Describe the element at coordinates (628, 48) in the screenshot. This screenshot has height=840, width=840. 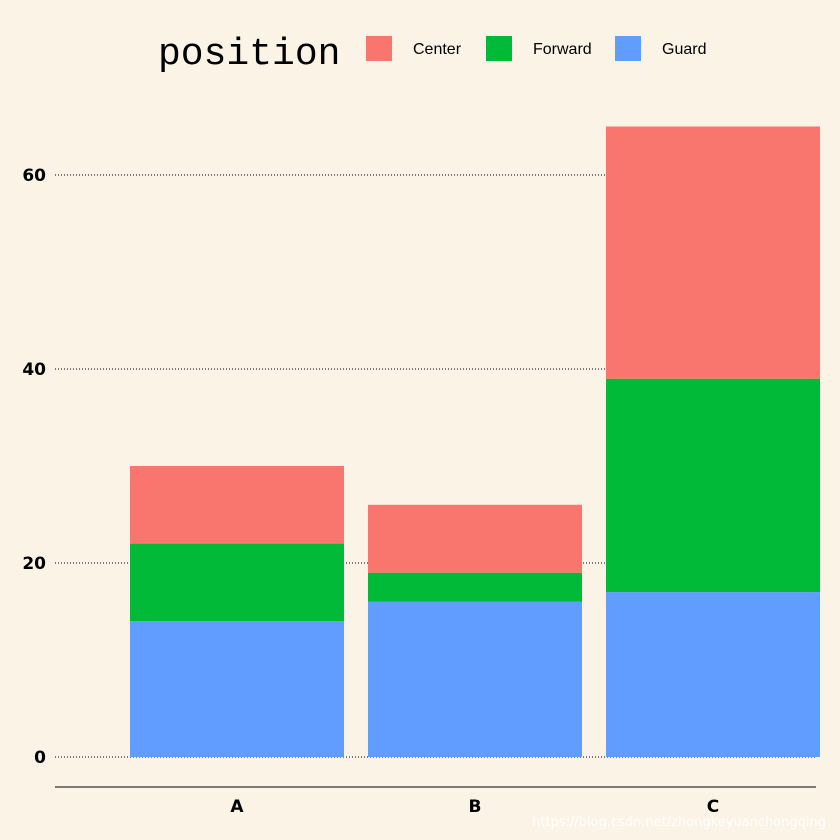
I see `legend-swatch-guard` at that location.